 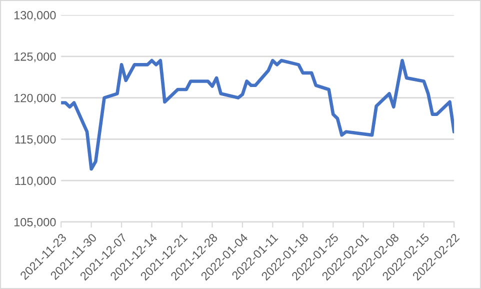 What do you see at coordinates (35, 57) in the screenshot?
I see `y-tick-label: 125,000` at bounding box center [35, 57].